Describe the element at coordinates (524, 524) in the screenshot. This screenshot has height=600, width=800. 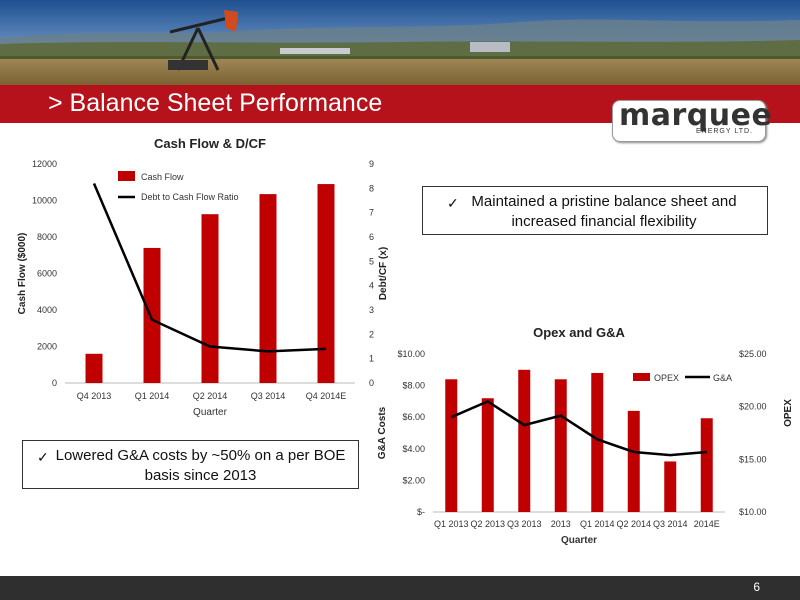
I see `x-tick-label: Q3 2013` at that location.